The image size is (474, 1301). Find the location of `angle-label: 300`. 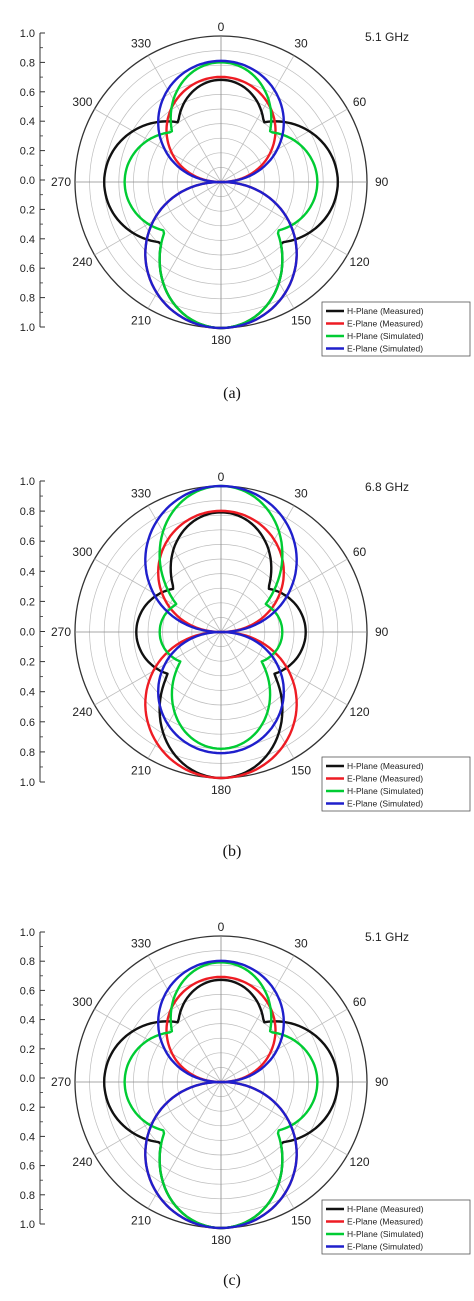

angle-label: 300 is located at coordinates (82, 1002).